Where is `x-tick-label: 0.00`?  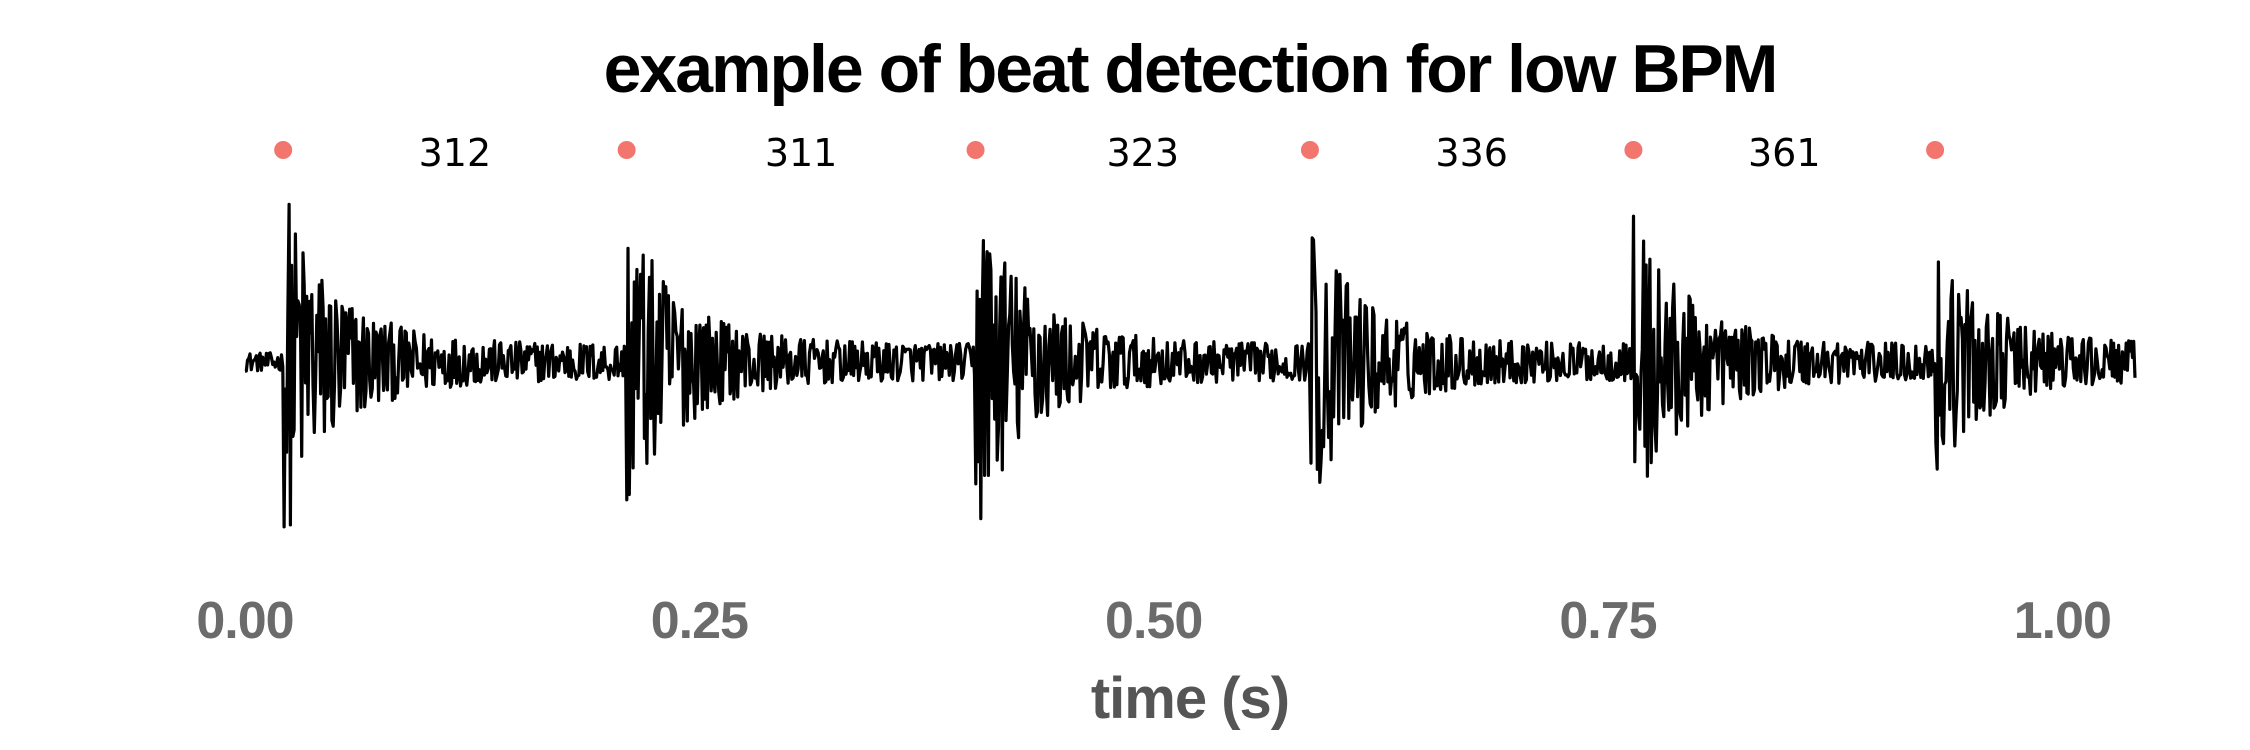 x-tick-label: 0.00 is located at coordinates (244, 621).